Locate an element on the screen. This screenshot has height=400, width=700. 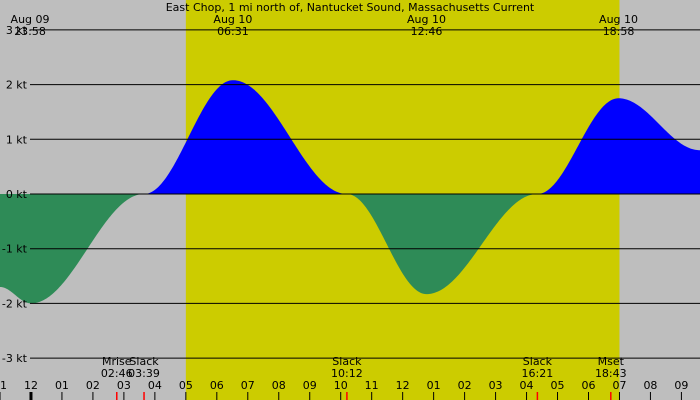
hour-tick-label: 10 is located at coordinates (341, 385).